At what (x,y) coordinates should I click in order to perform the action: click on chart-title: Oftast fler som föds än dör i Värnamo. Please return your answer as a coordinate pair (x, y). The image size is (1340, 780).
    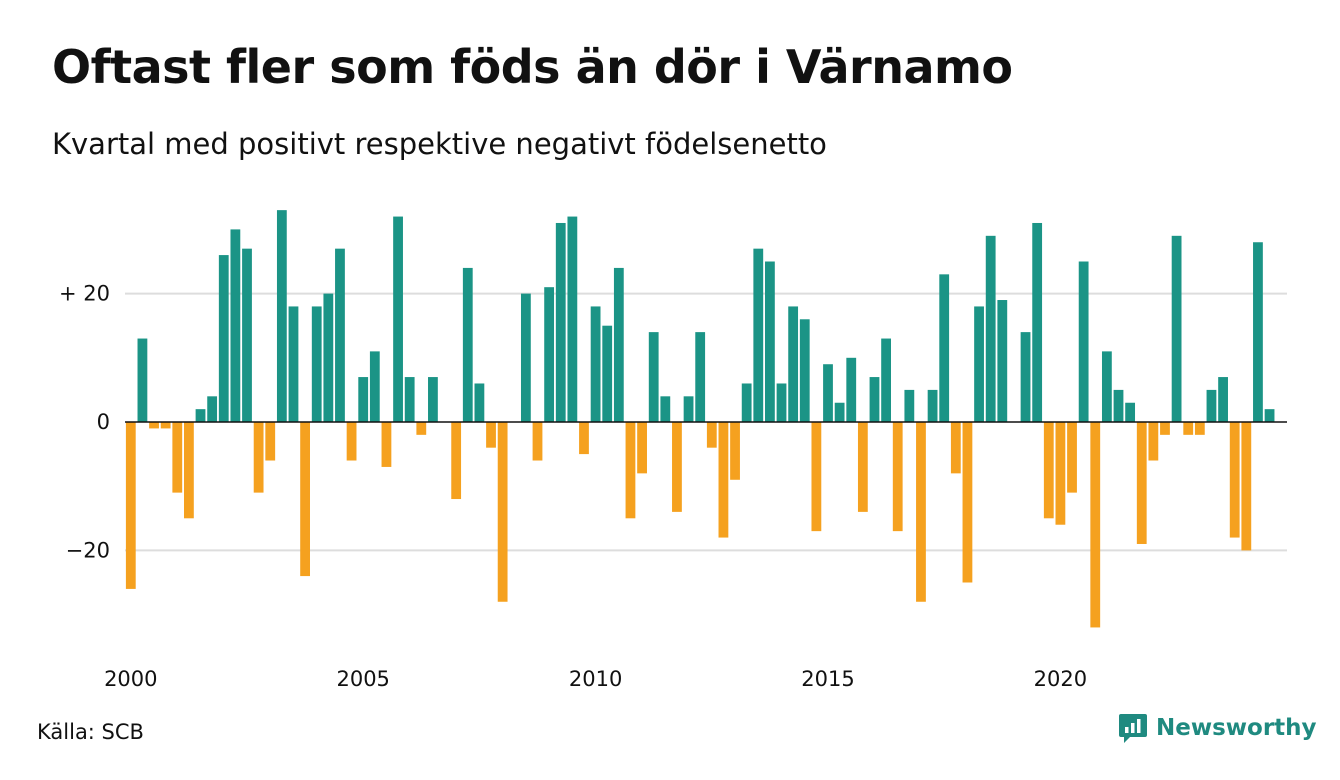
    Looking at the image, I should click on (532, 67).